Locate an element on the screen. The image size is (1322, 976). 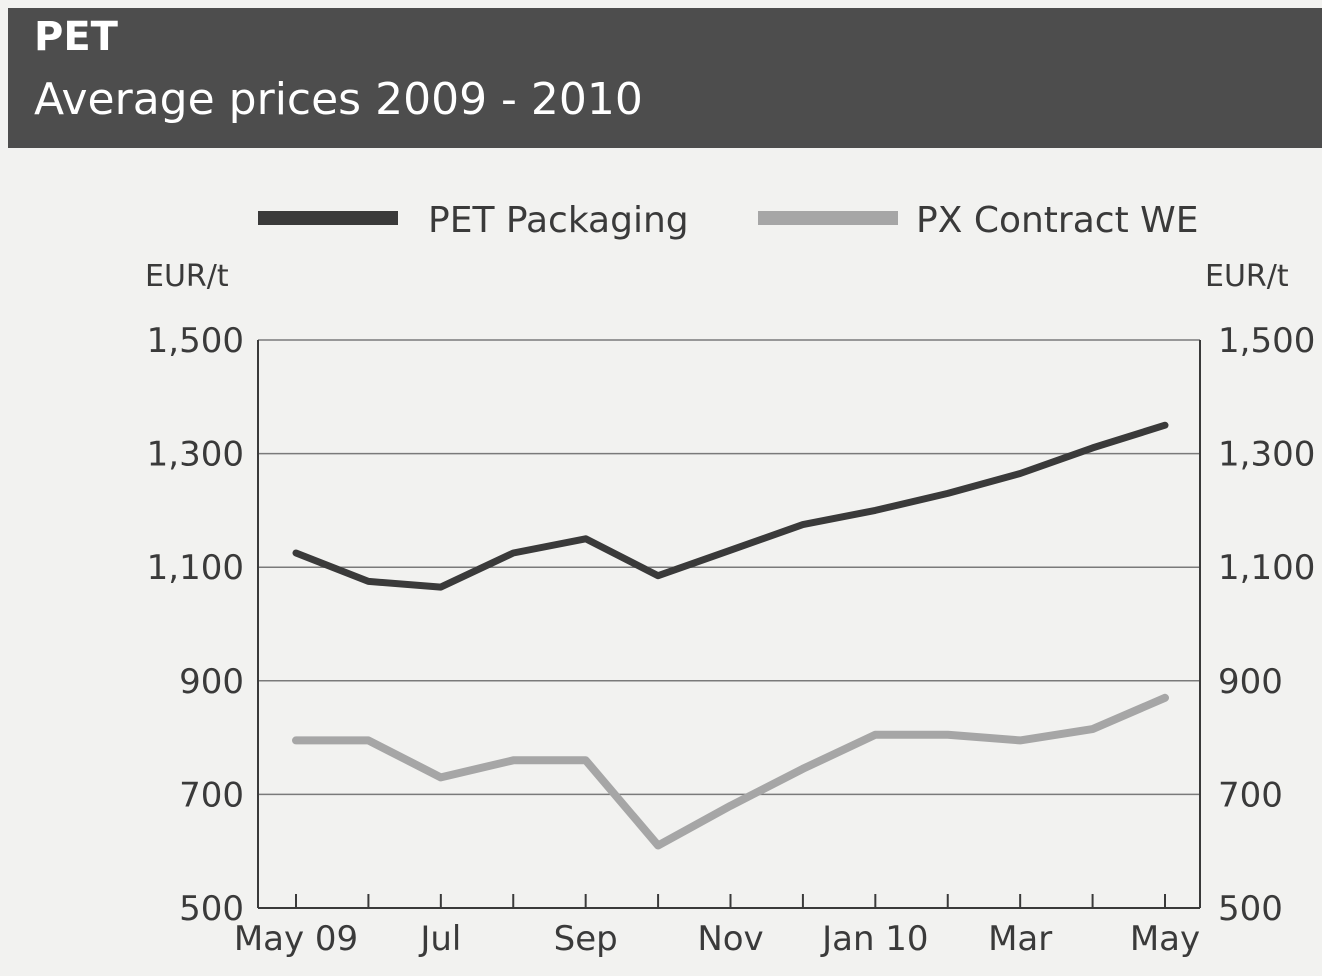
legend-label-px-contract-we: PX Contract WE is located at coordinates (1057, 220).